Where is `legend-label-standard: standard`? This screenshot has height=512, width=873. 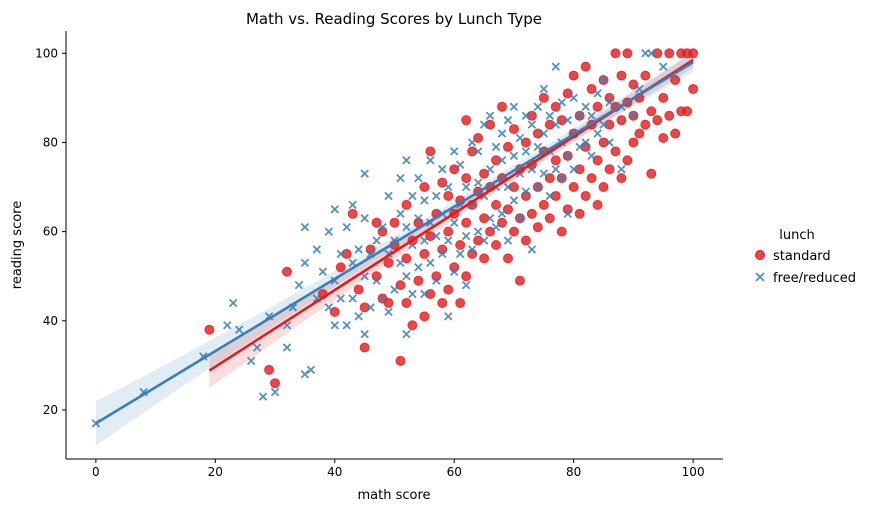 legend-label-standard: standard is located at coordinates (802, 256).